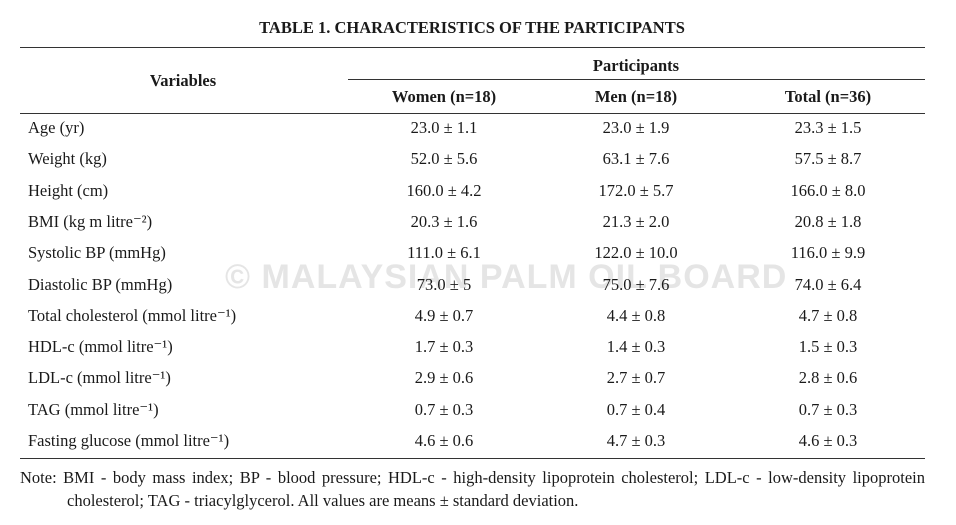 This screenshot has width=956, height=525. What do you see at coordinates (100, 347) in the screenshot?
I see `row-label: HDL-c (mmol litre⁻¹)` at bounding box center [100, 347].